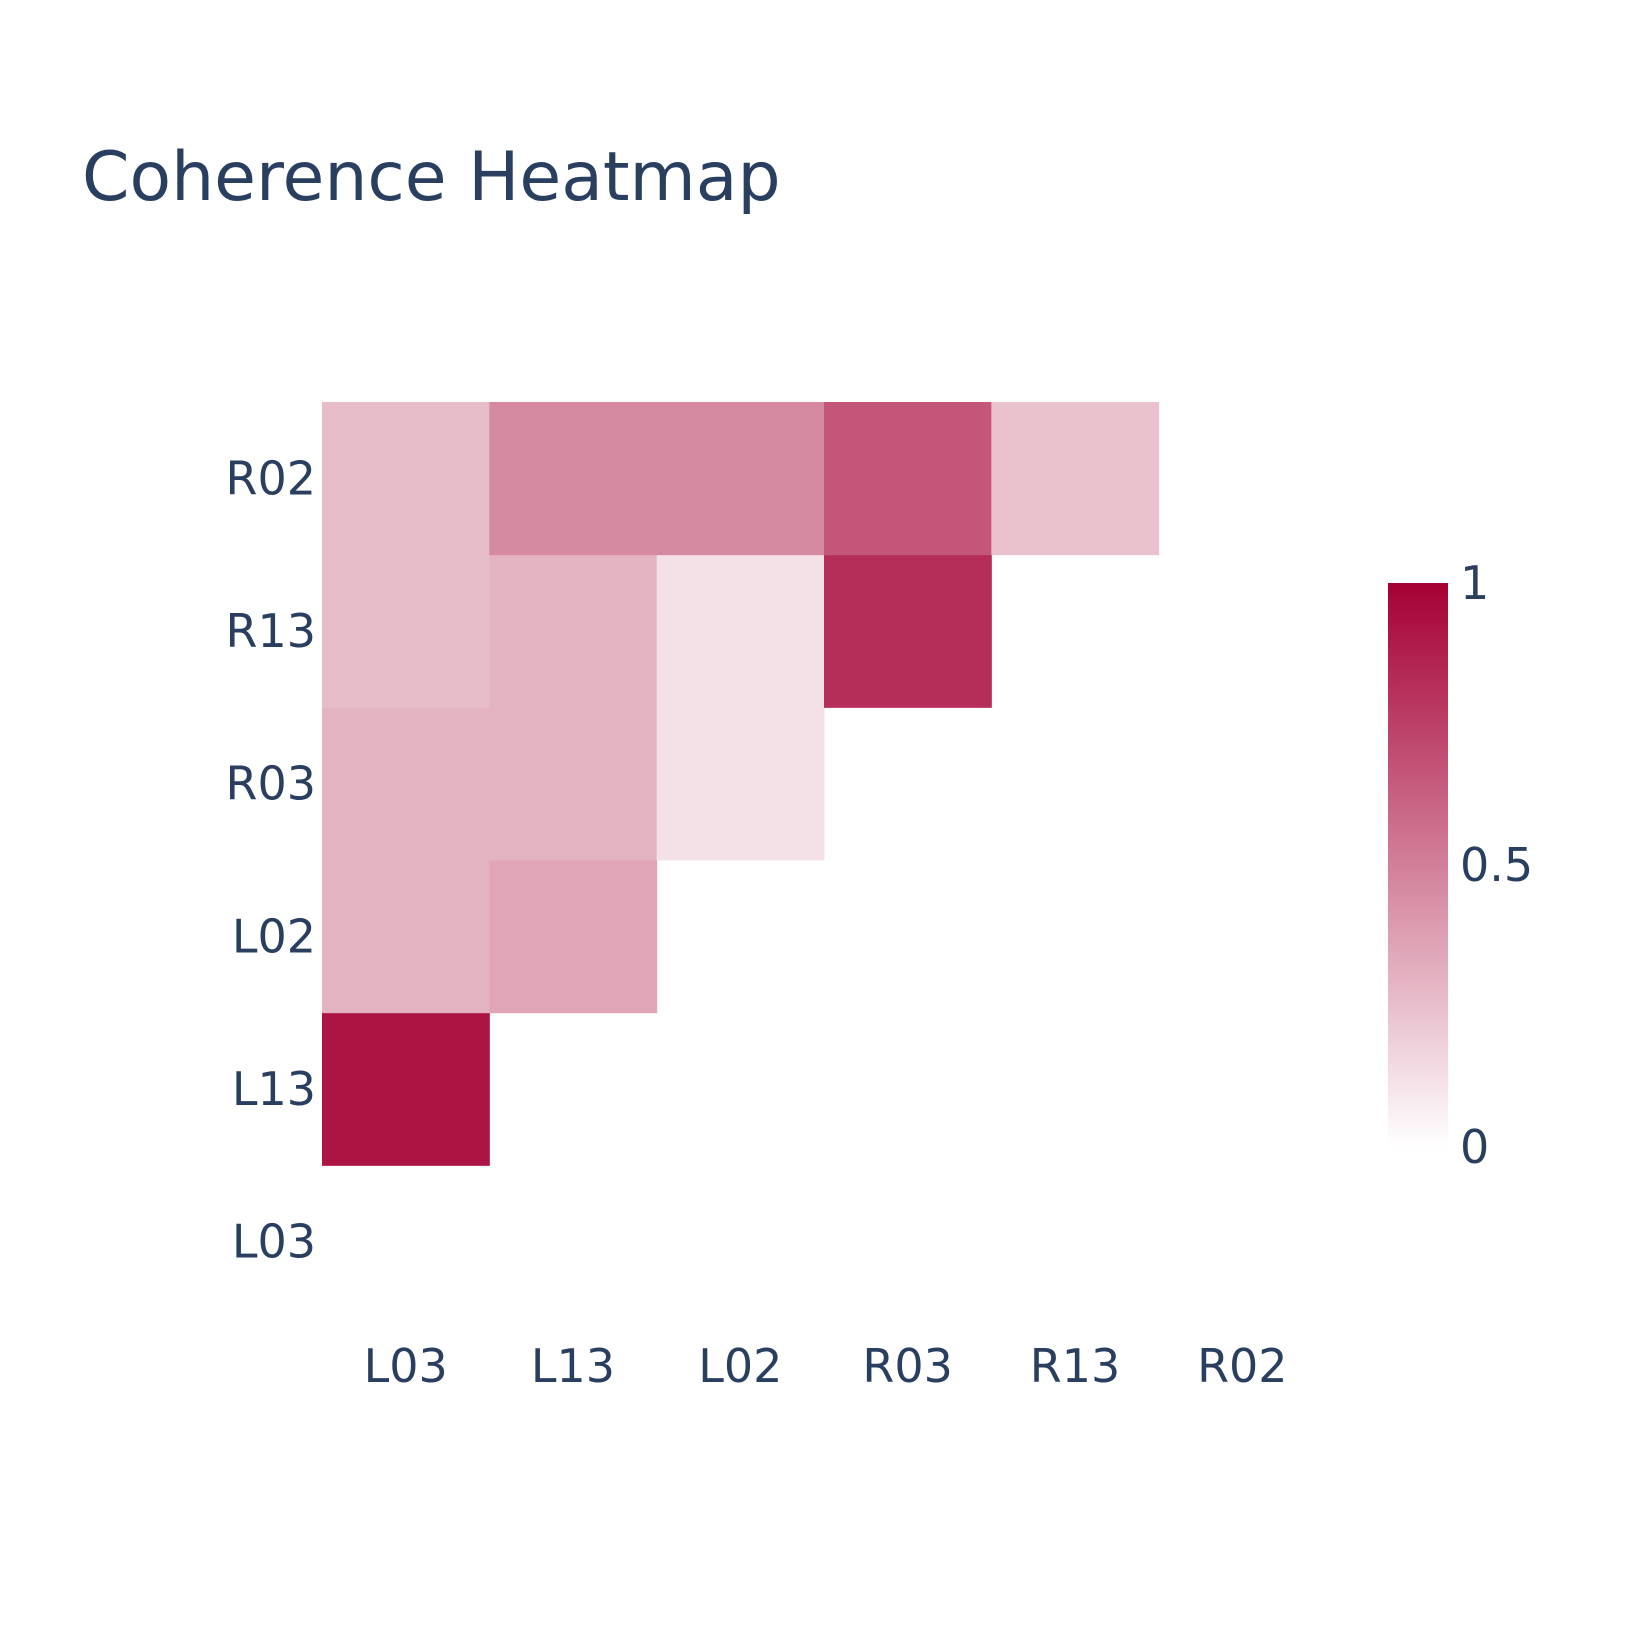 The image size is (1640, 1640). I want to click on colorbar-tick-label: 0.5, so click(1496, 865).